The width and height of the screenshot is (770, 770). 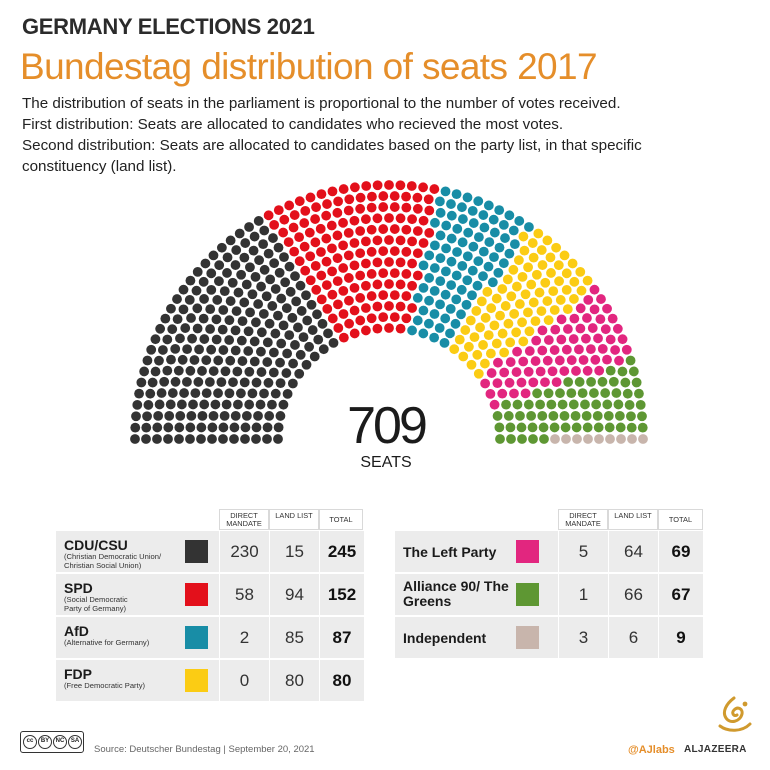 What do you see at coordinates (651, 750) in the screenshot?
I see `ajlabs-handle: @AJlabs` at bounding box center [651, 750].